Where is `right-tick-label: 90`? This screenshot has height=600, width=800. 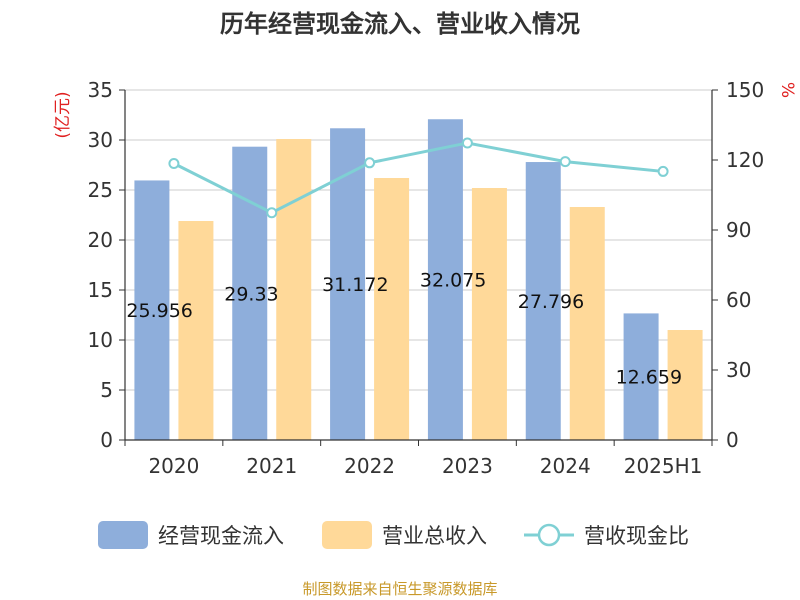 right-tick-label: 90 is located at coordinates (738, 230).